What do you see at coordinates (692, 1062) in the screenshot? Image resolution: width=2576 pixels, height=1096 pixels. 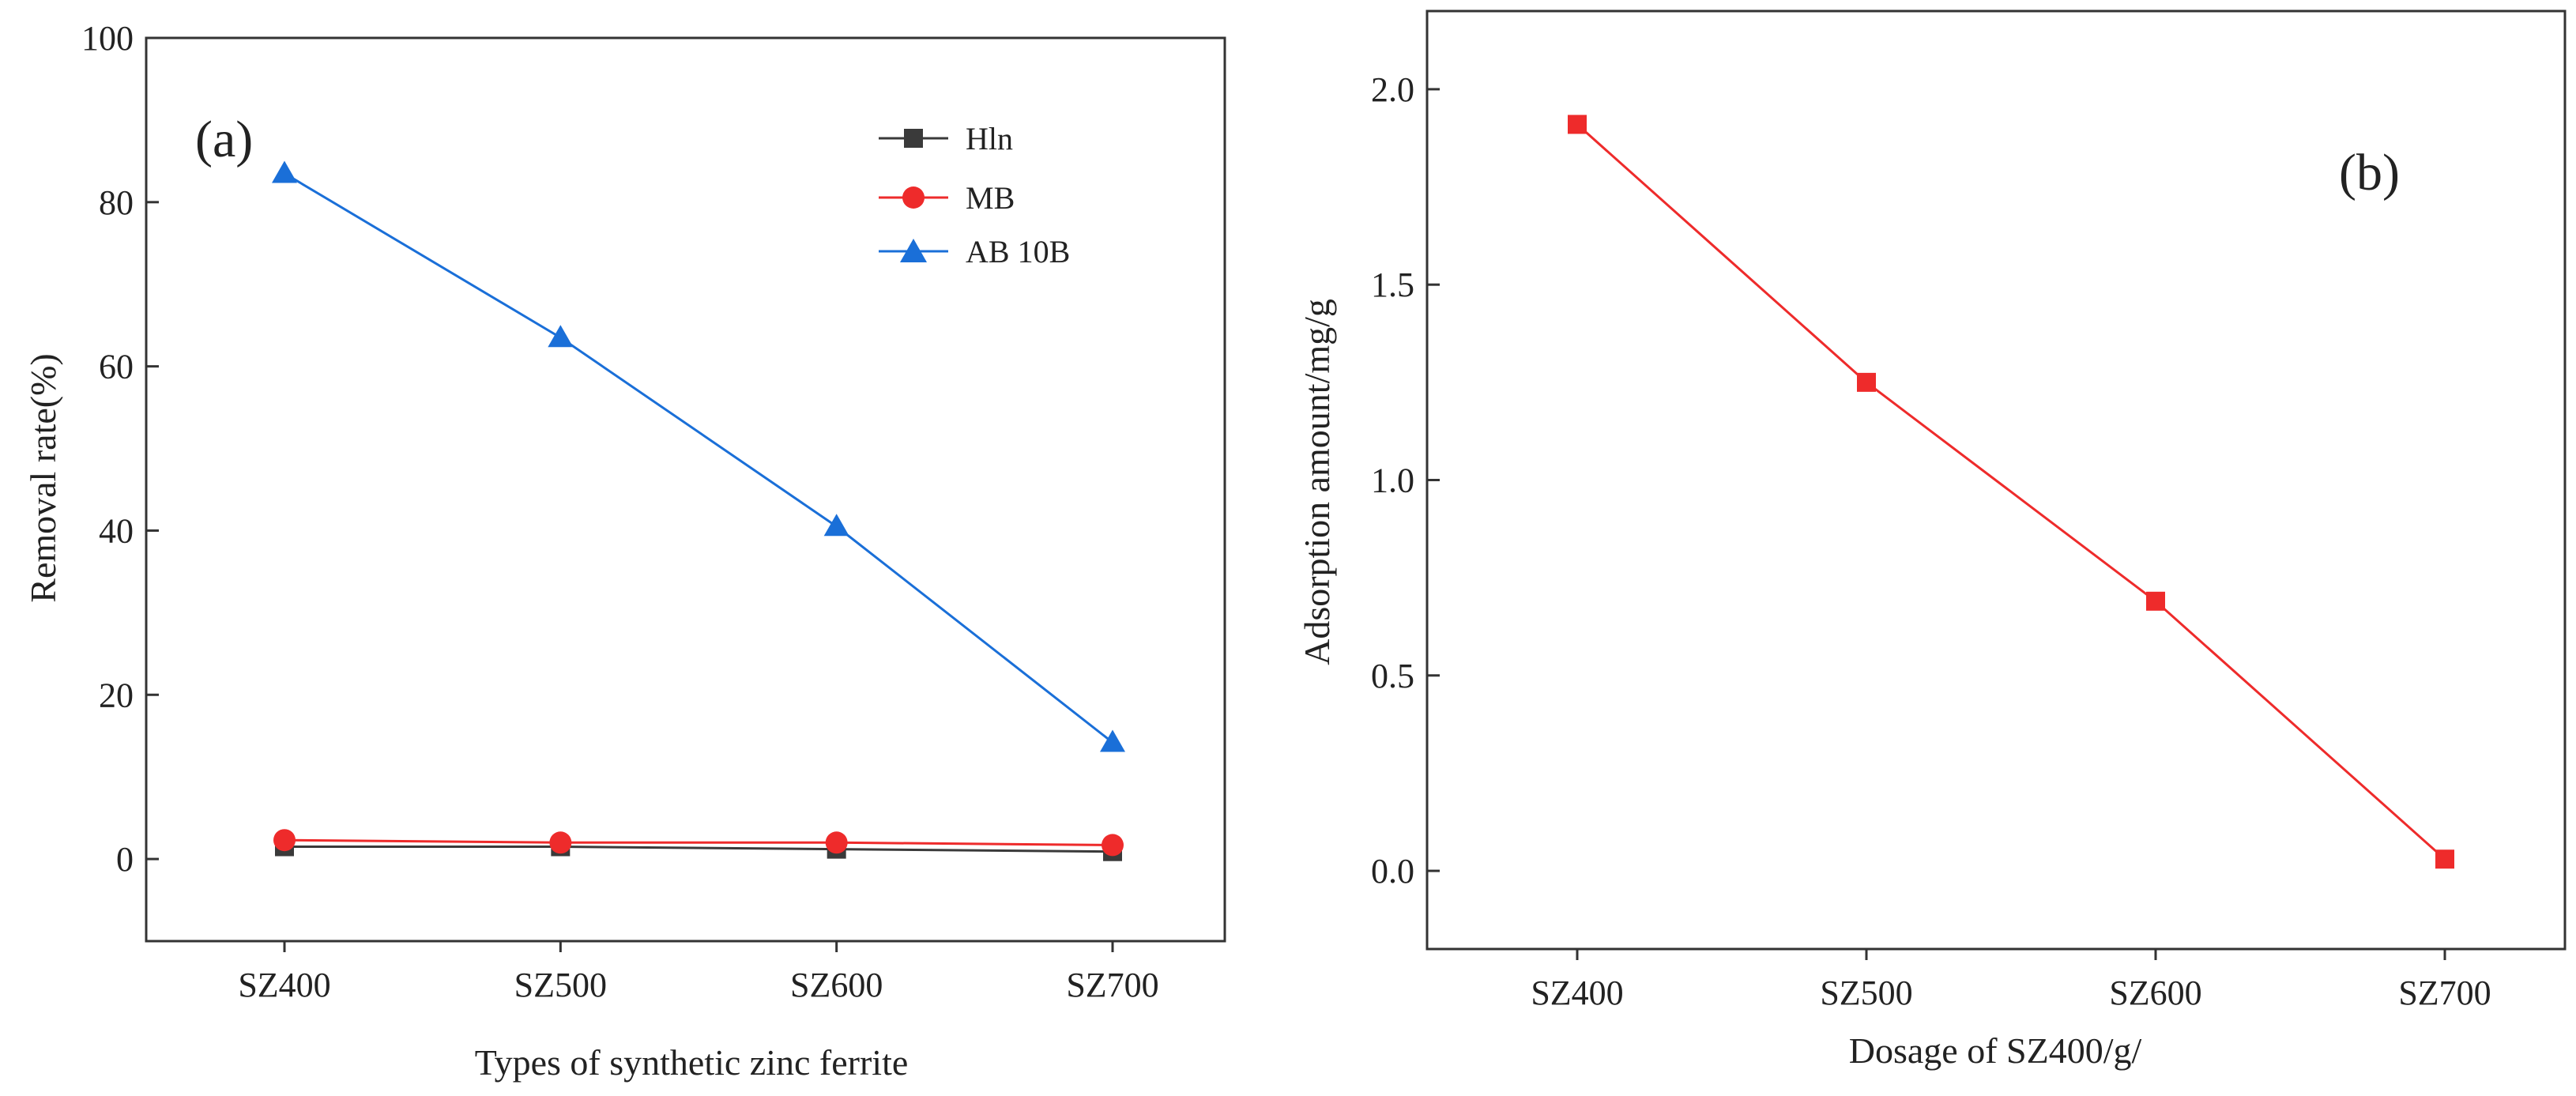 I see `panel-a-xlabel: Types of synthetic zinc ferrite` at bounding box center [692, 1062].